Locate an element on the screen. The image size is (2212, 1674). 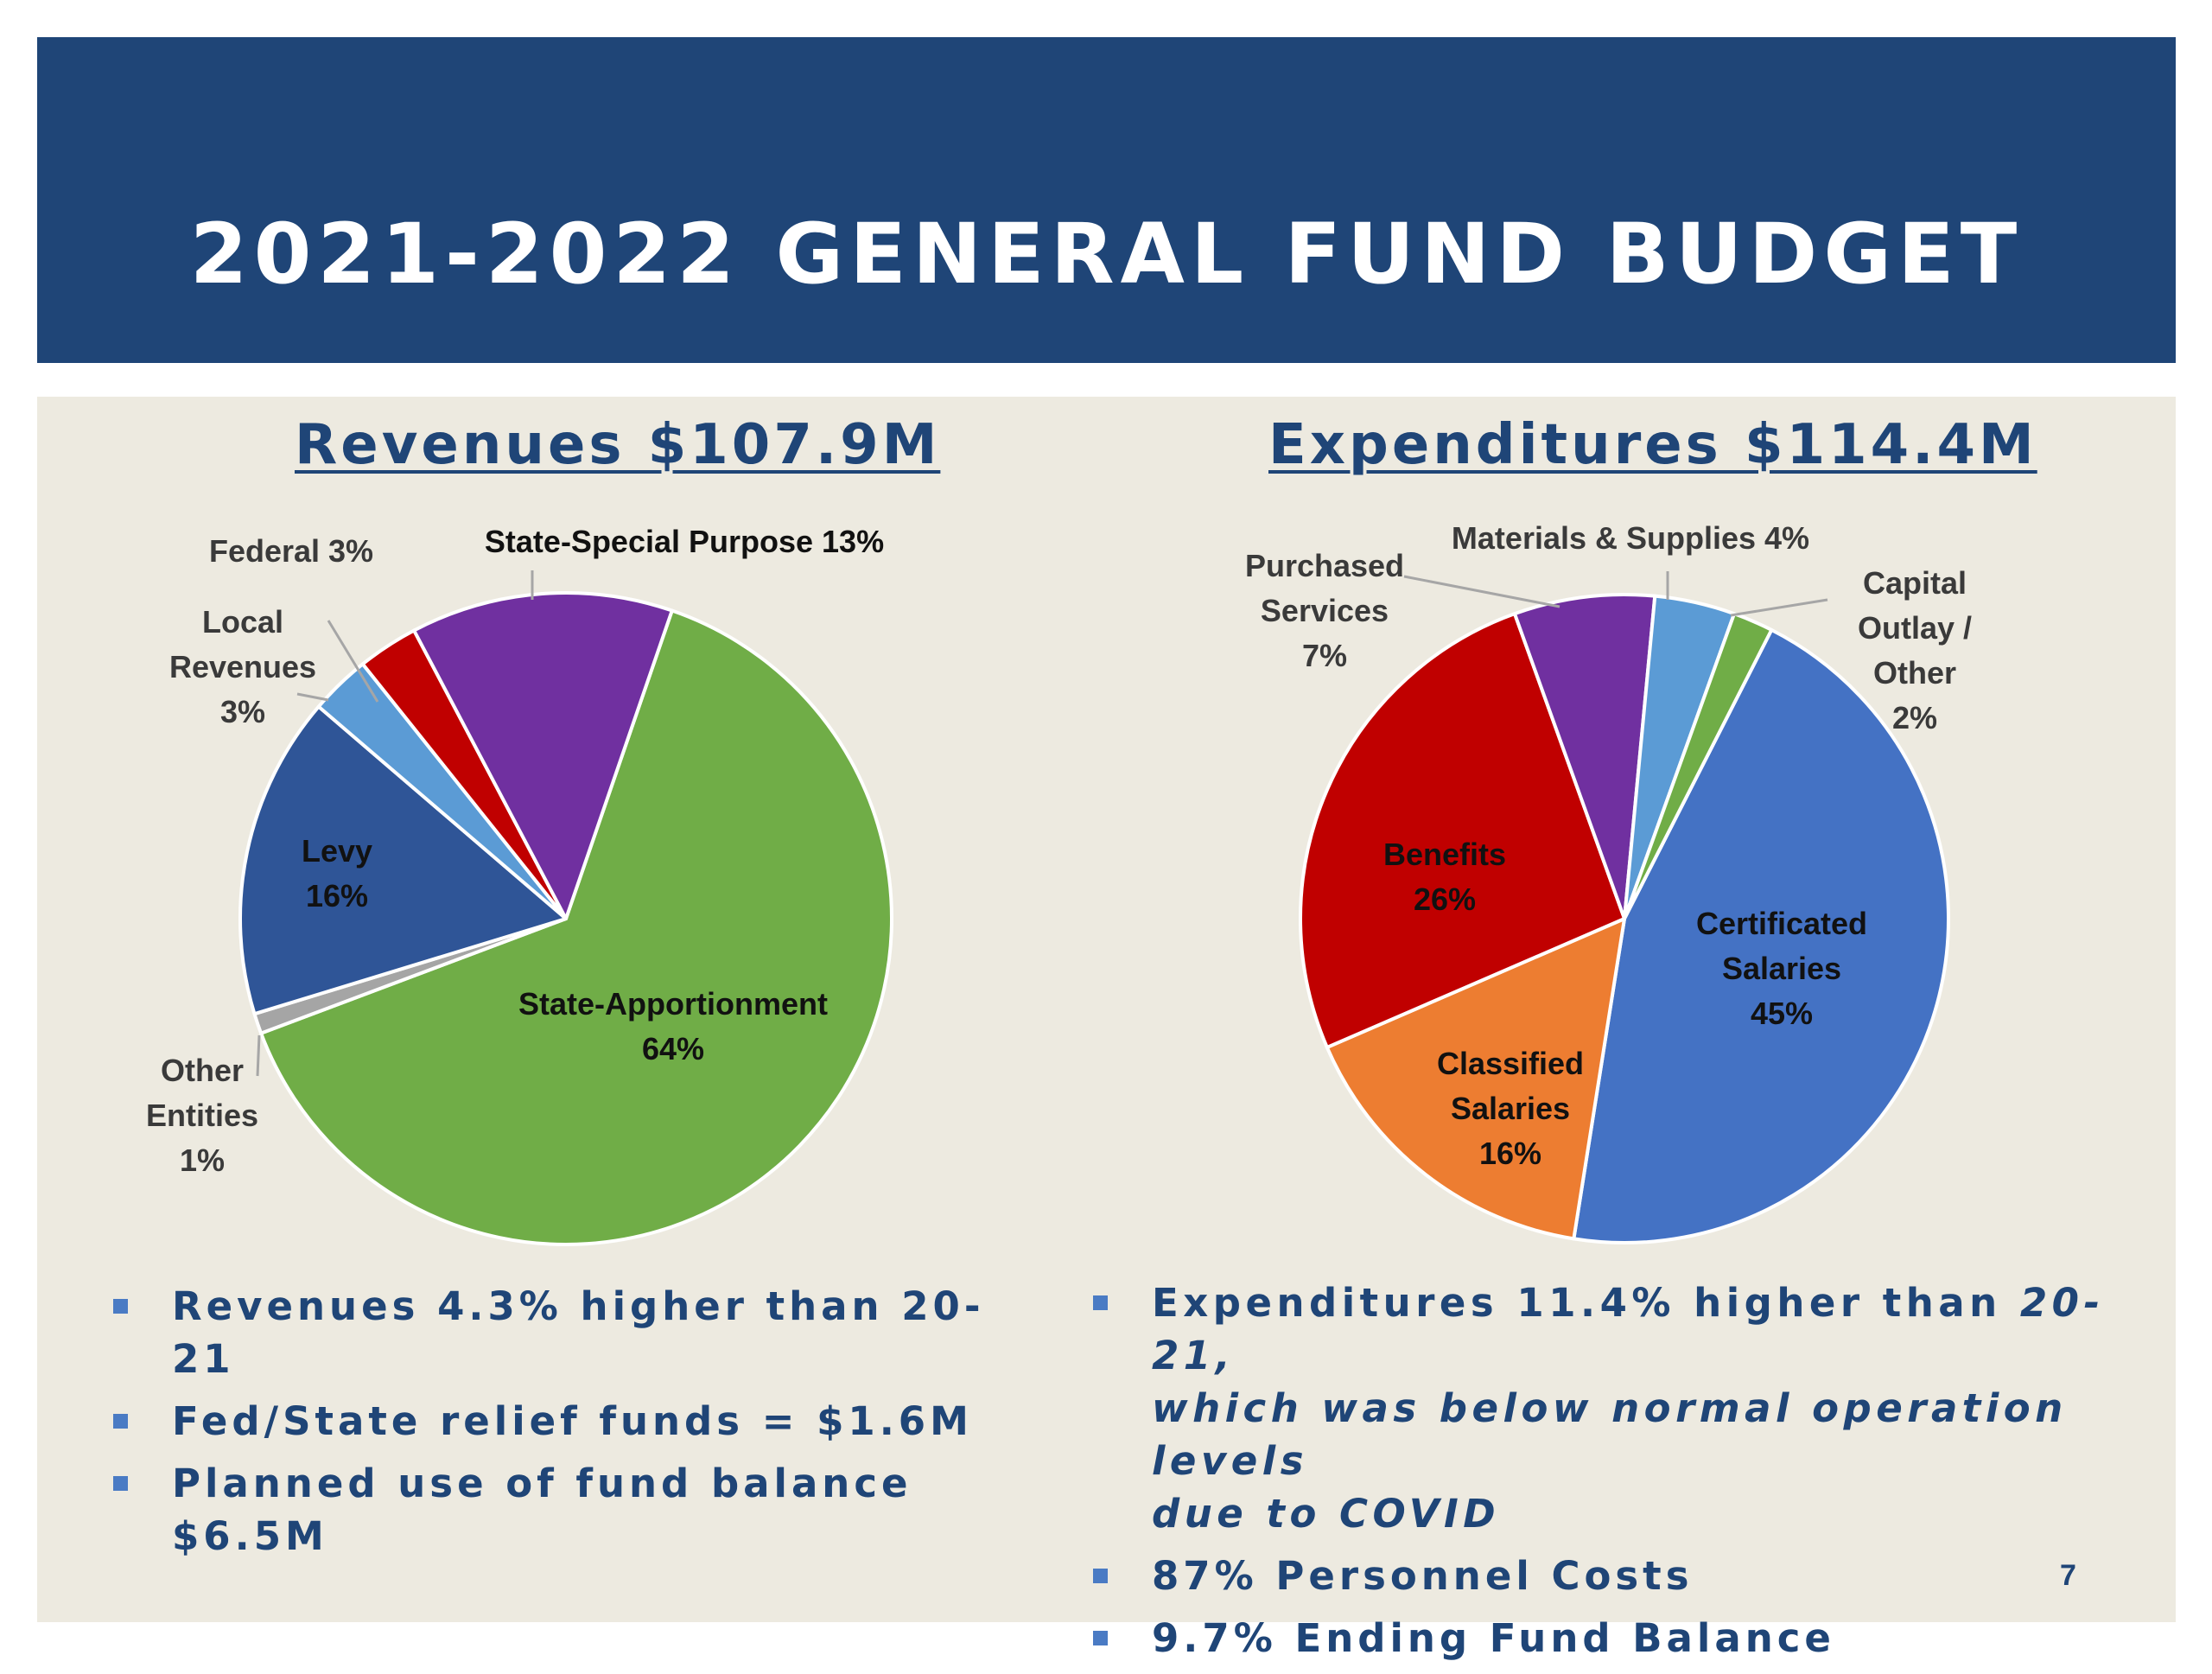
pie-slice-purchased-services is located at coordinates (1584, 756).